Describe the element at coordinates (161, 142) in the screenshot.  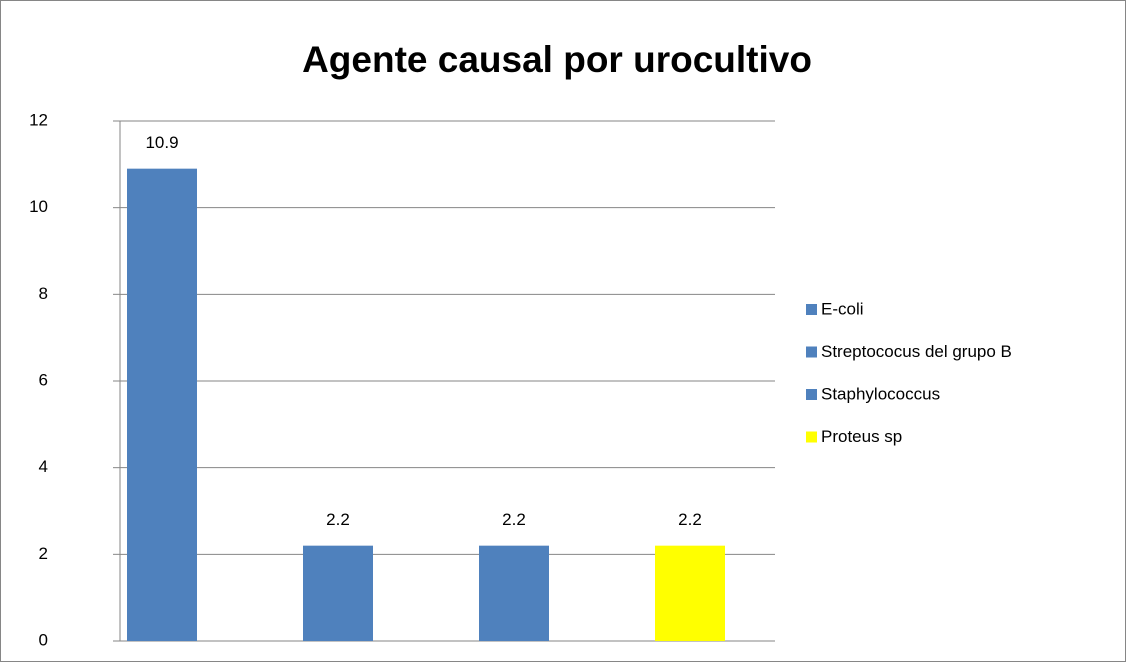
I see `data-label: 10.9` at that location.